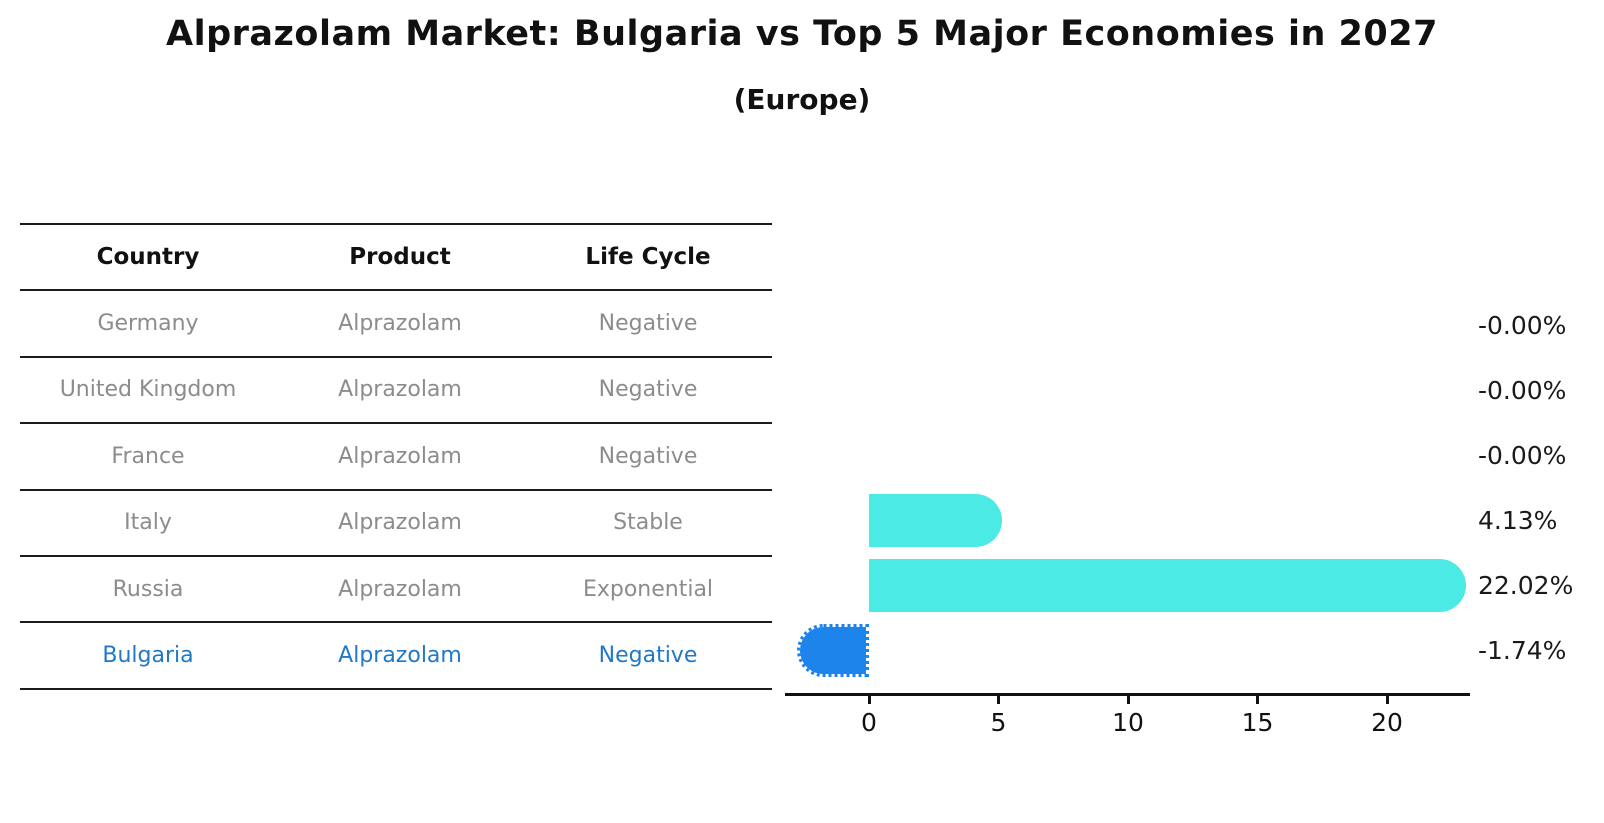 The height and width of the screenshot is (823, 1604). Describe the element at coordinates (648, 257) in the screenshot. I see `column-header-life-cycle: Life Cycle` at that location.